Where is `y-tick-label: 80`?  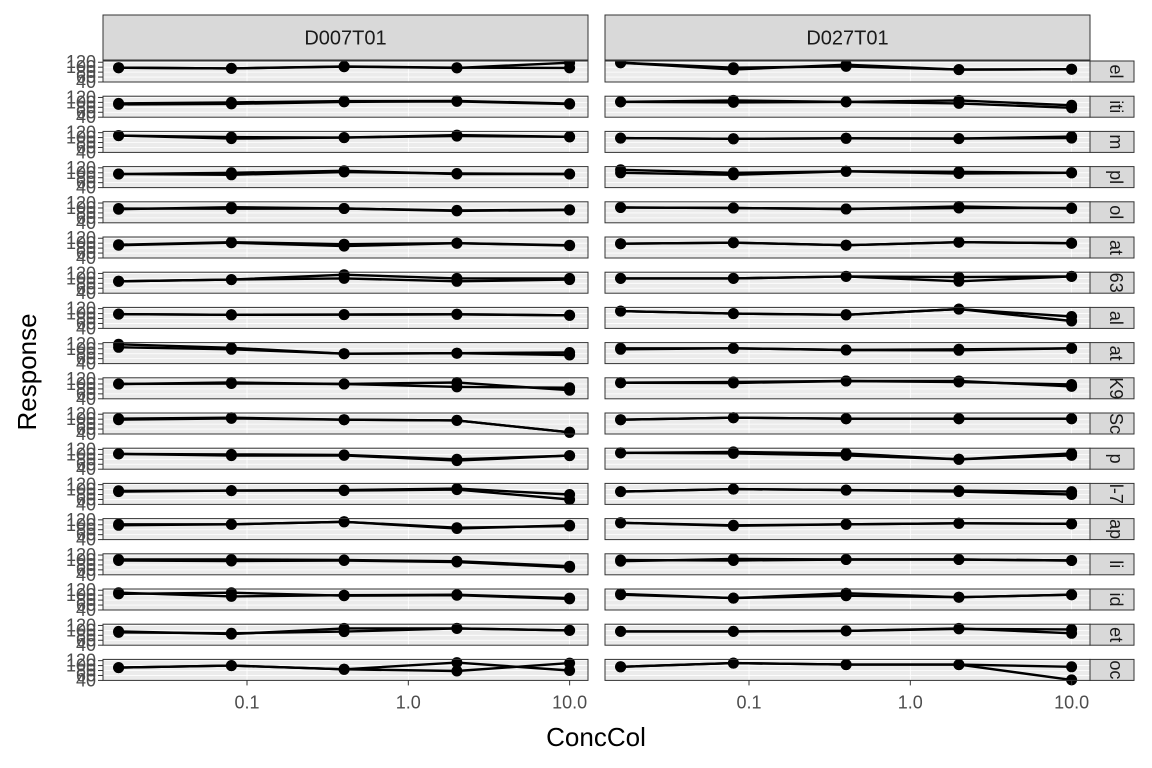 y-tick-label: 80 is located at coordinates (86, 178).